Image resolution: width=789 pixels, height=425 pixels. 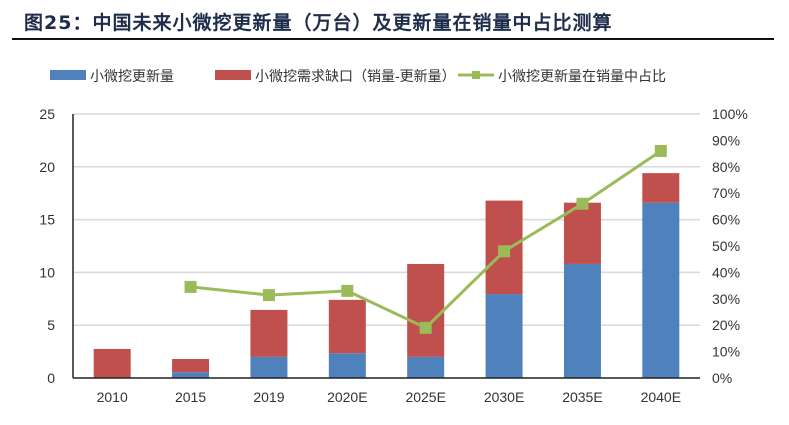 What do you see at coordinates (726, 325) in the screenshot?
I see `y2-tick-label: 20%` at bounding box center [726, 325].